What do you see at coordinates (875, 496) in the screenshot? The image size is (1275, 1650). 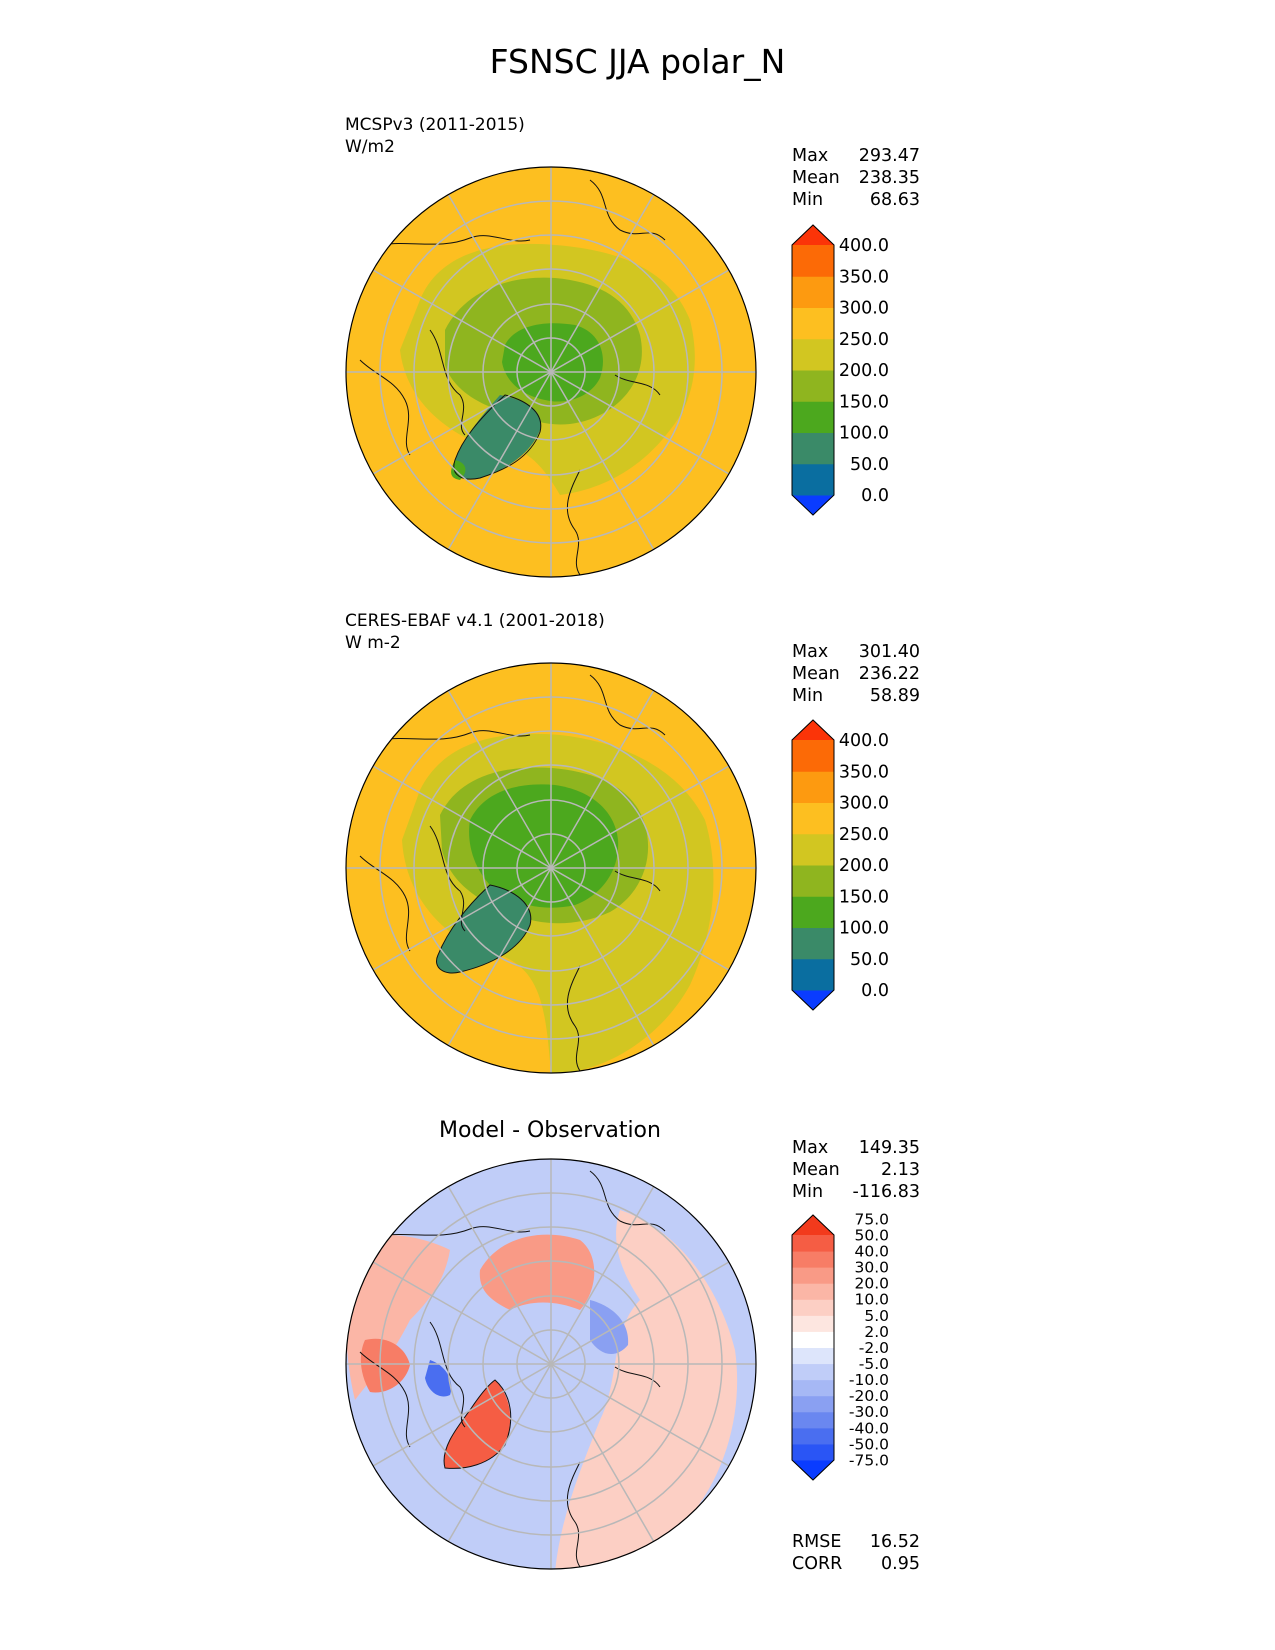 I see `colorbar-tick-label: 0.0` at bounding box center [875, 496].